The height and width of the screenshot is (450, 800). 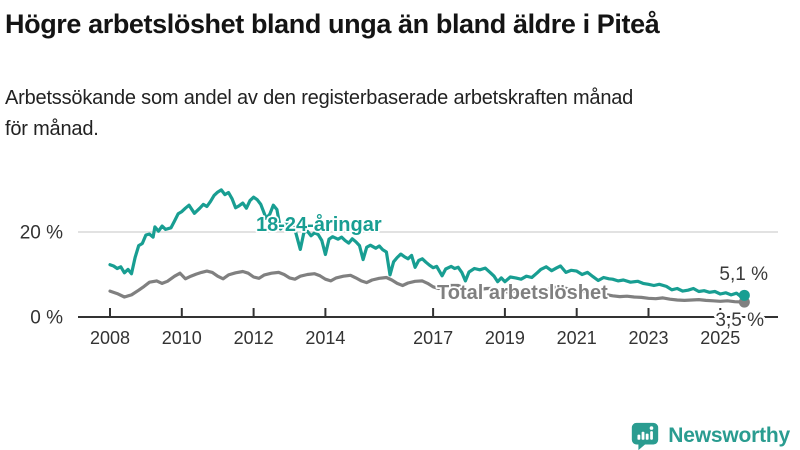 I want to click on speech-bubble-shape, so click(x=645, y=436).